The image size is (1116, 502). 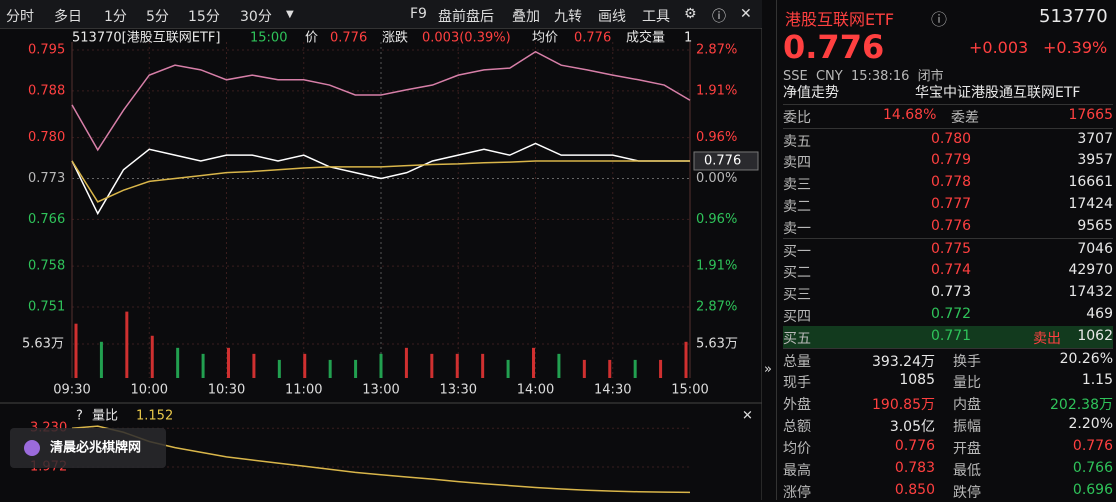 What do you see at coordinates (951, 249) in the screenshot?
I see `cell: 0.775` at bounding box center [951, 249].